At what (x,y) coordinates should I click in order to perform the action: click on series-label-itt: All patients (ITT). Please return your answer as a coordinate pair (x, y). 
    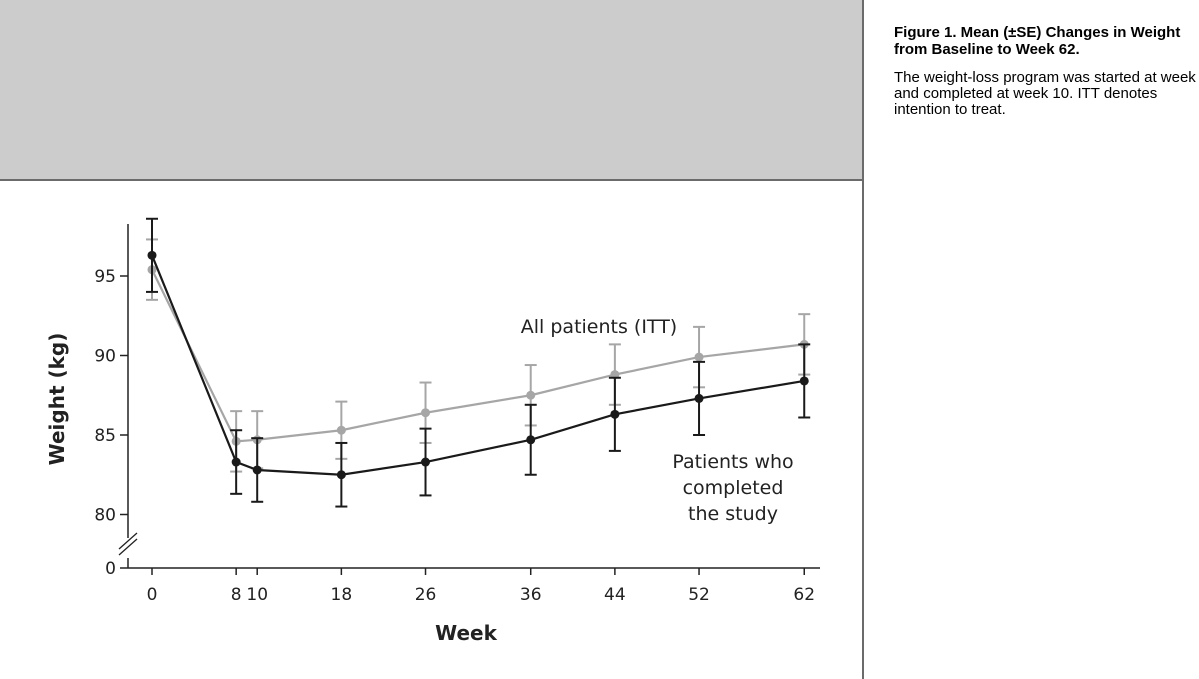
    Looking at the image, I should click on (599, 327).